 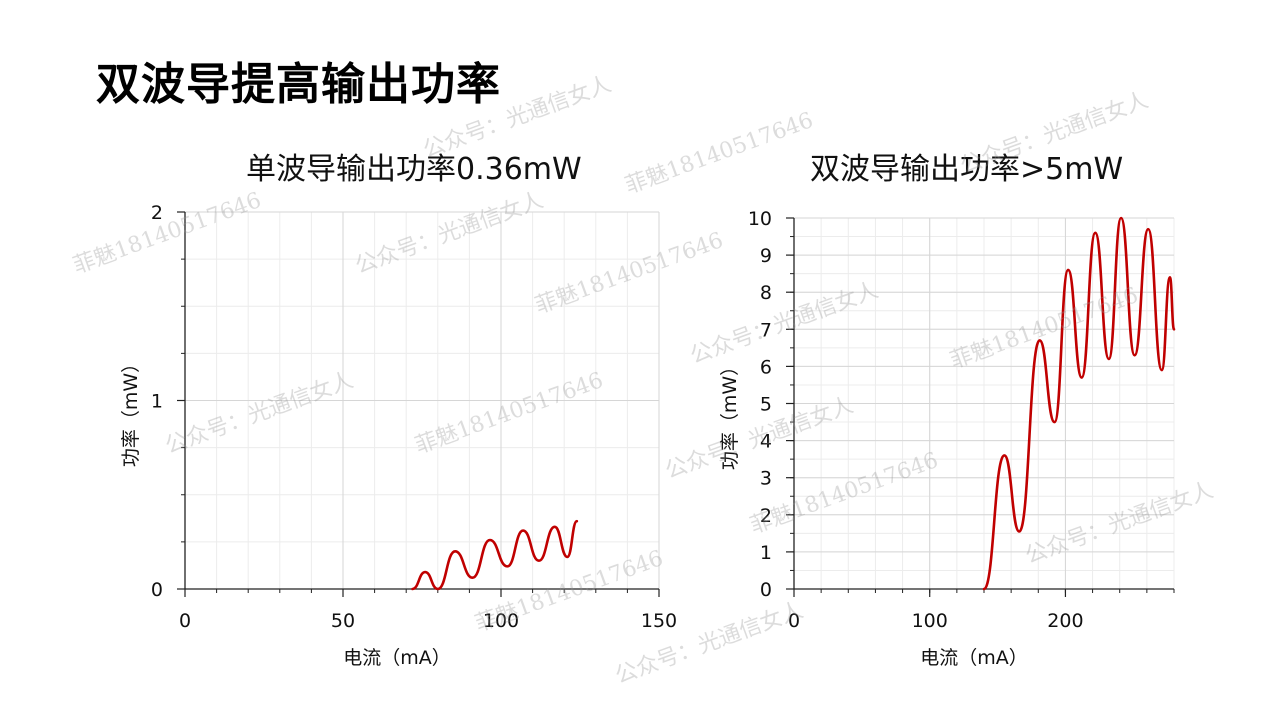 I want to click on right-y-tick-label: 6, so click(x=766, y=367).